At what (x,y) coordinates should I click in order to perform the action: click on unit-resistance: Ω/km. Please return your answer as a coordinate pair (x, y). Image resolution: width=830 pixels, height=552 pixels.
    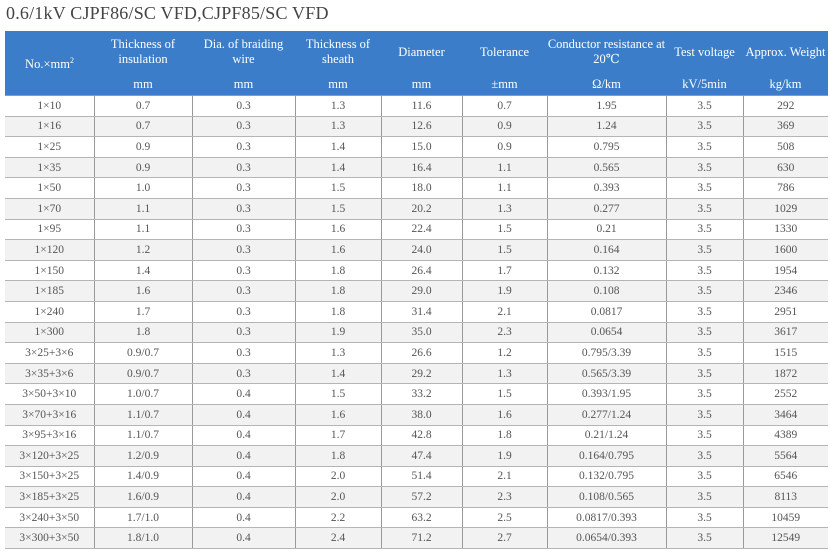
    Looking at the image, I should click on (606, 84).